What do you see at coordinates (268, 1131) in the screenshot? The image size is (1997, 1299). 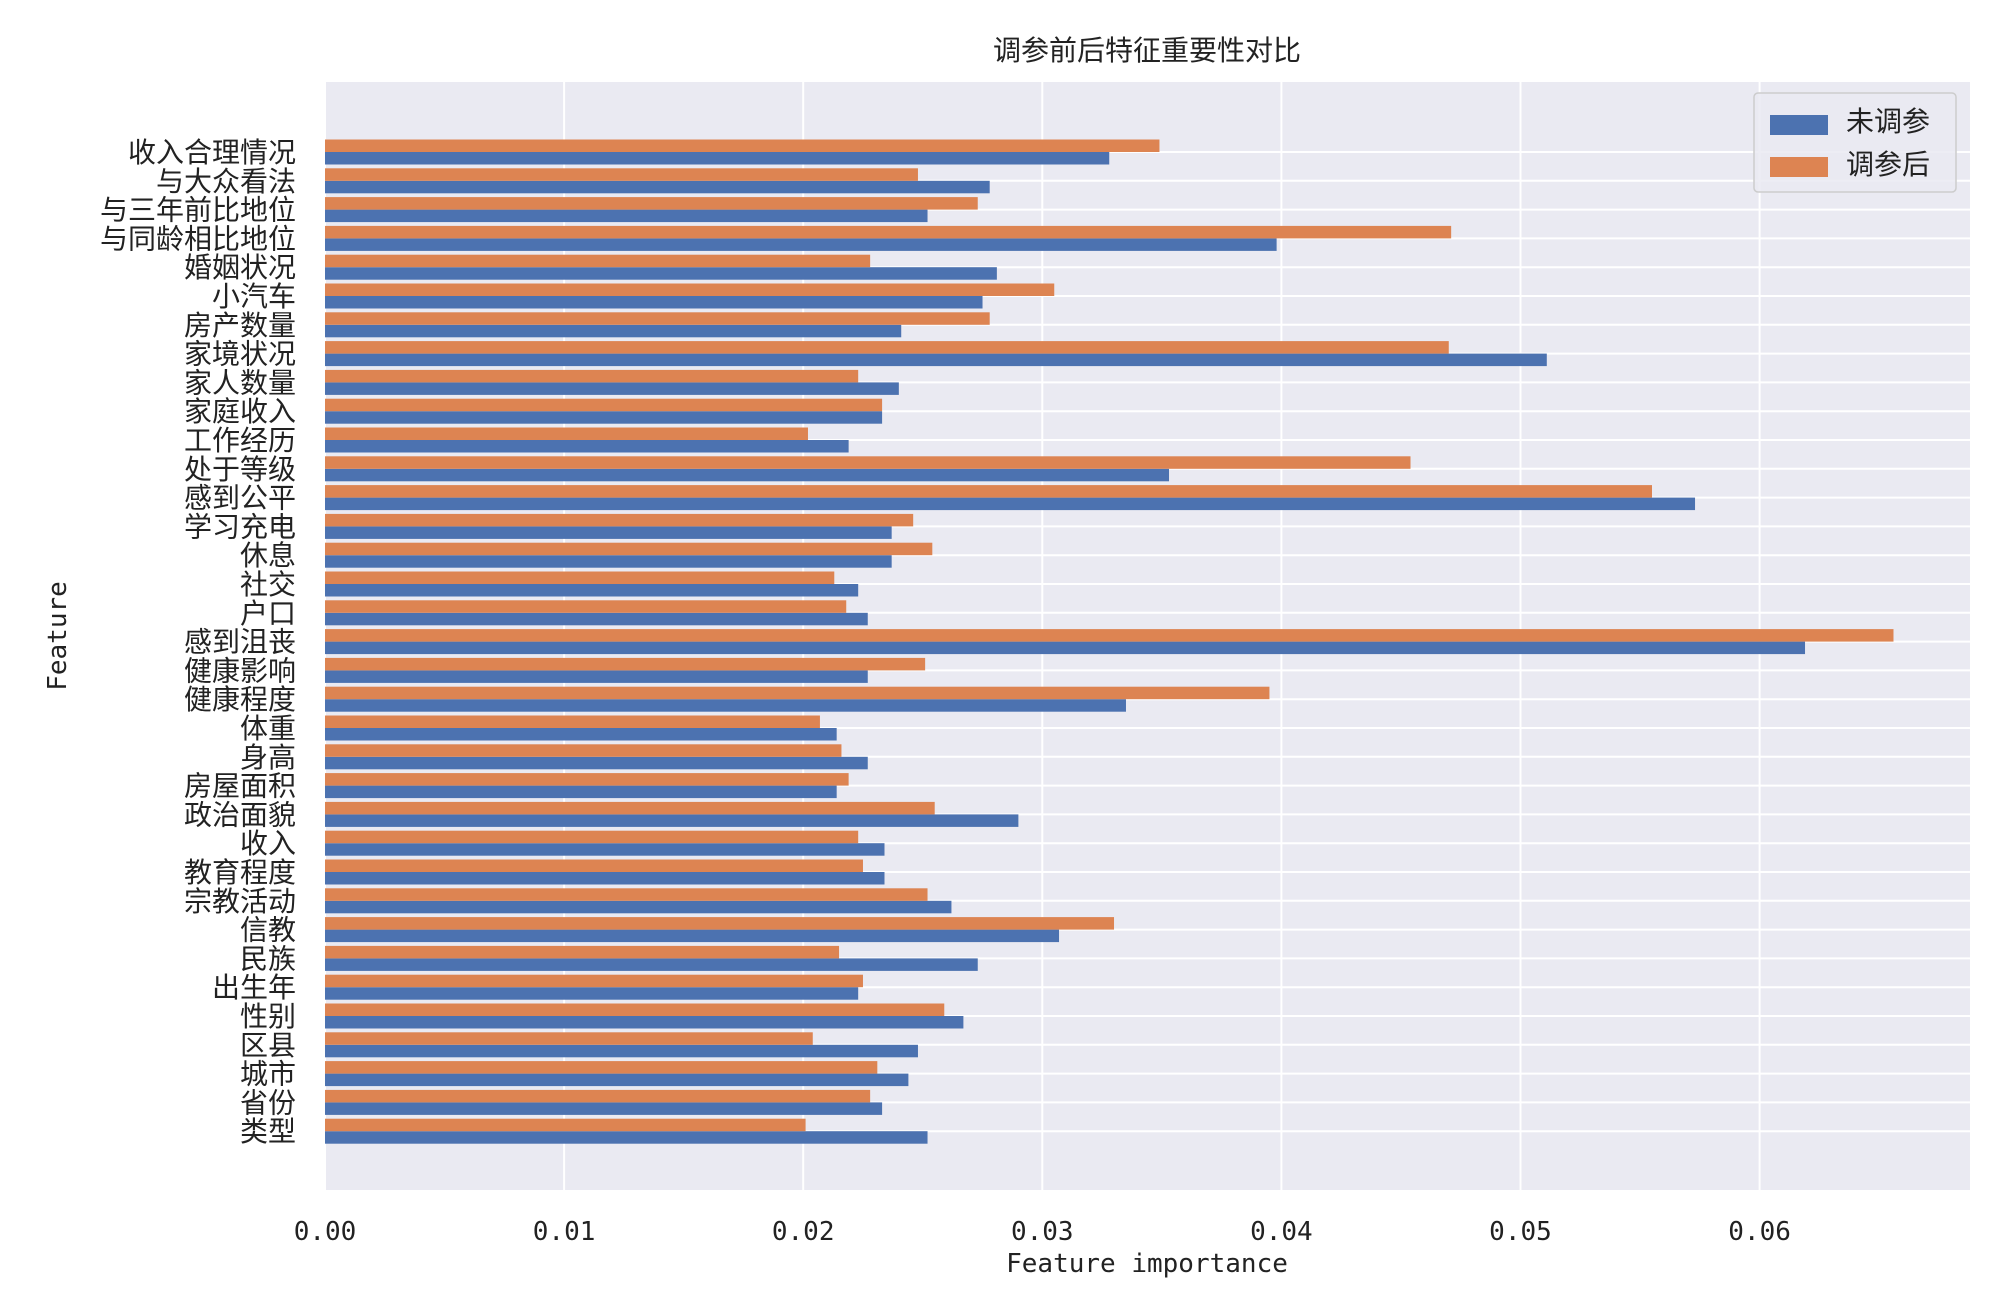 I see `y-tick-label: 类型` at bounding box center [268, 1131].